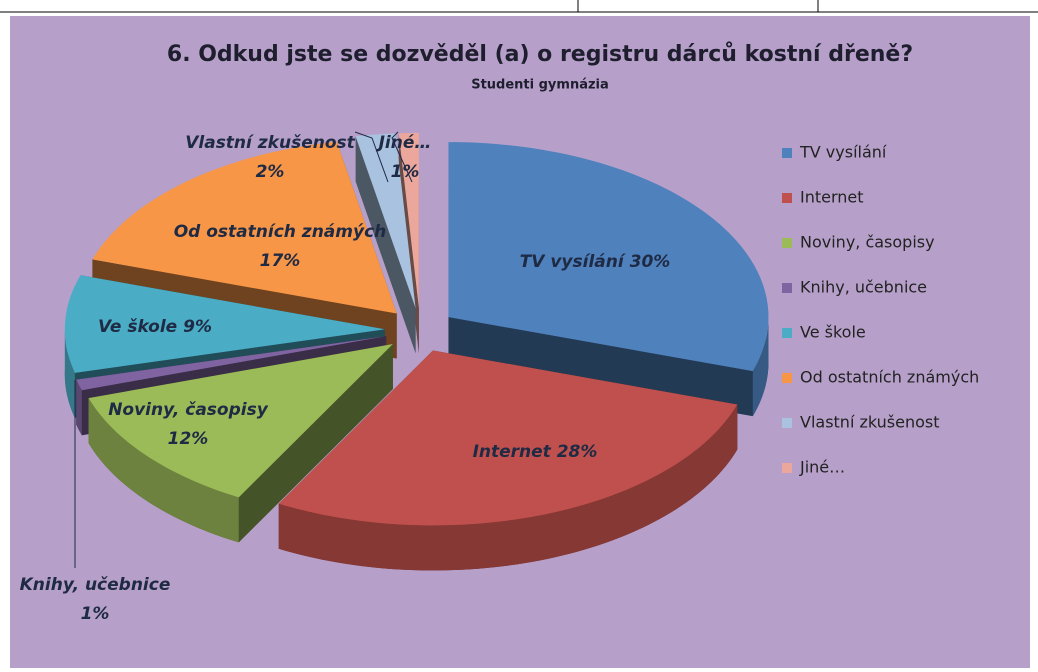 This screenshot has width=1038, height=672. What do you see at coordinates (540, 85) in the screenshot?
I see `chart-subtitle: Studenti gymnázia` at bounding box center [540, 85].